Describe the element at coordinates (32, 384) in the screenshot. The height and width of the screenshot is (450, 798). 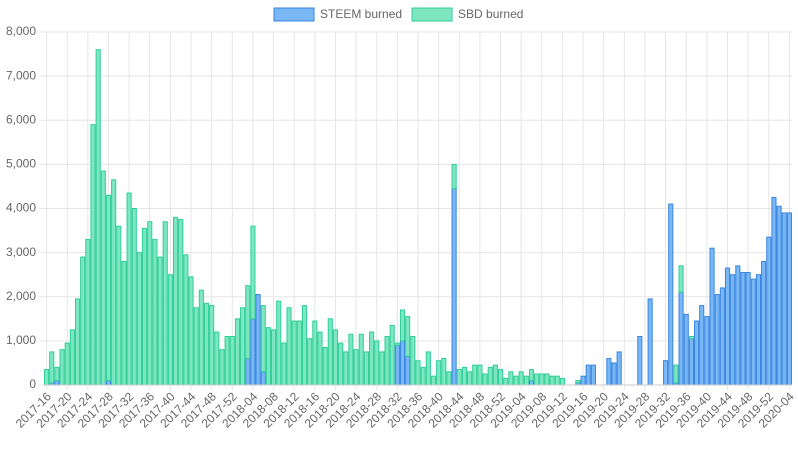
I see `y-tick-label: 0` at that location.